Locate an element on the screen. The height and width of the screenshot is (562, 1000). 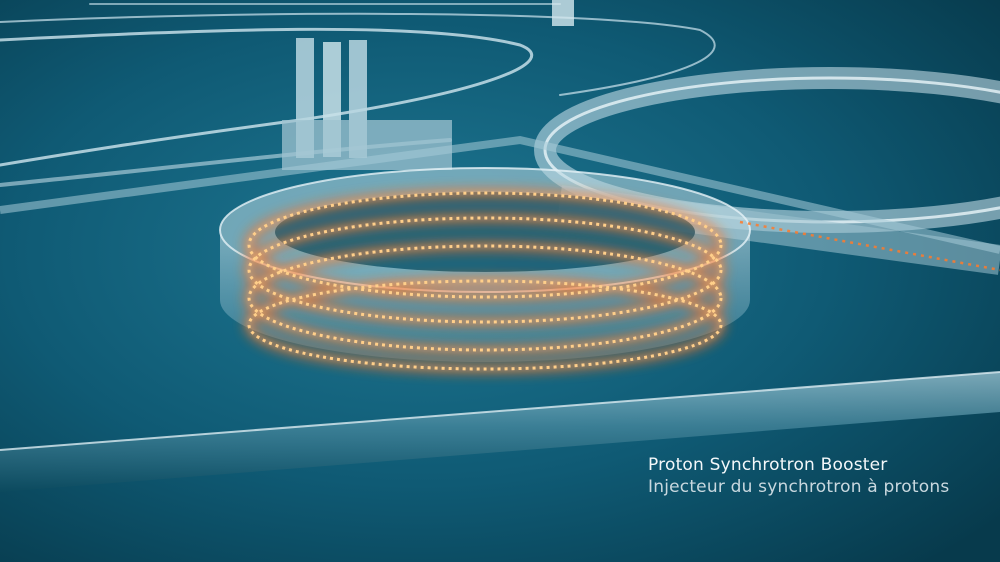
caption-subtitle: Injecteur du synchrotron à protons is located at coordinates (799, 487).